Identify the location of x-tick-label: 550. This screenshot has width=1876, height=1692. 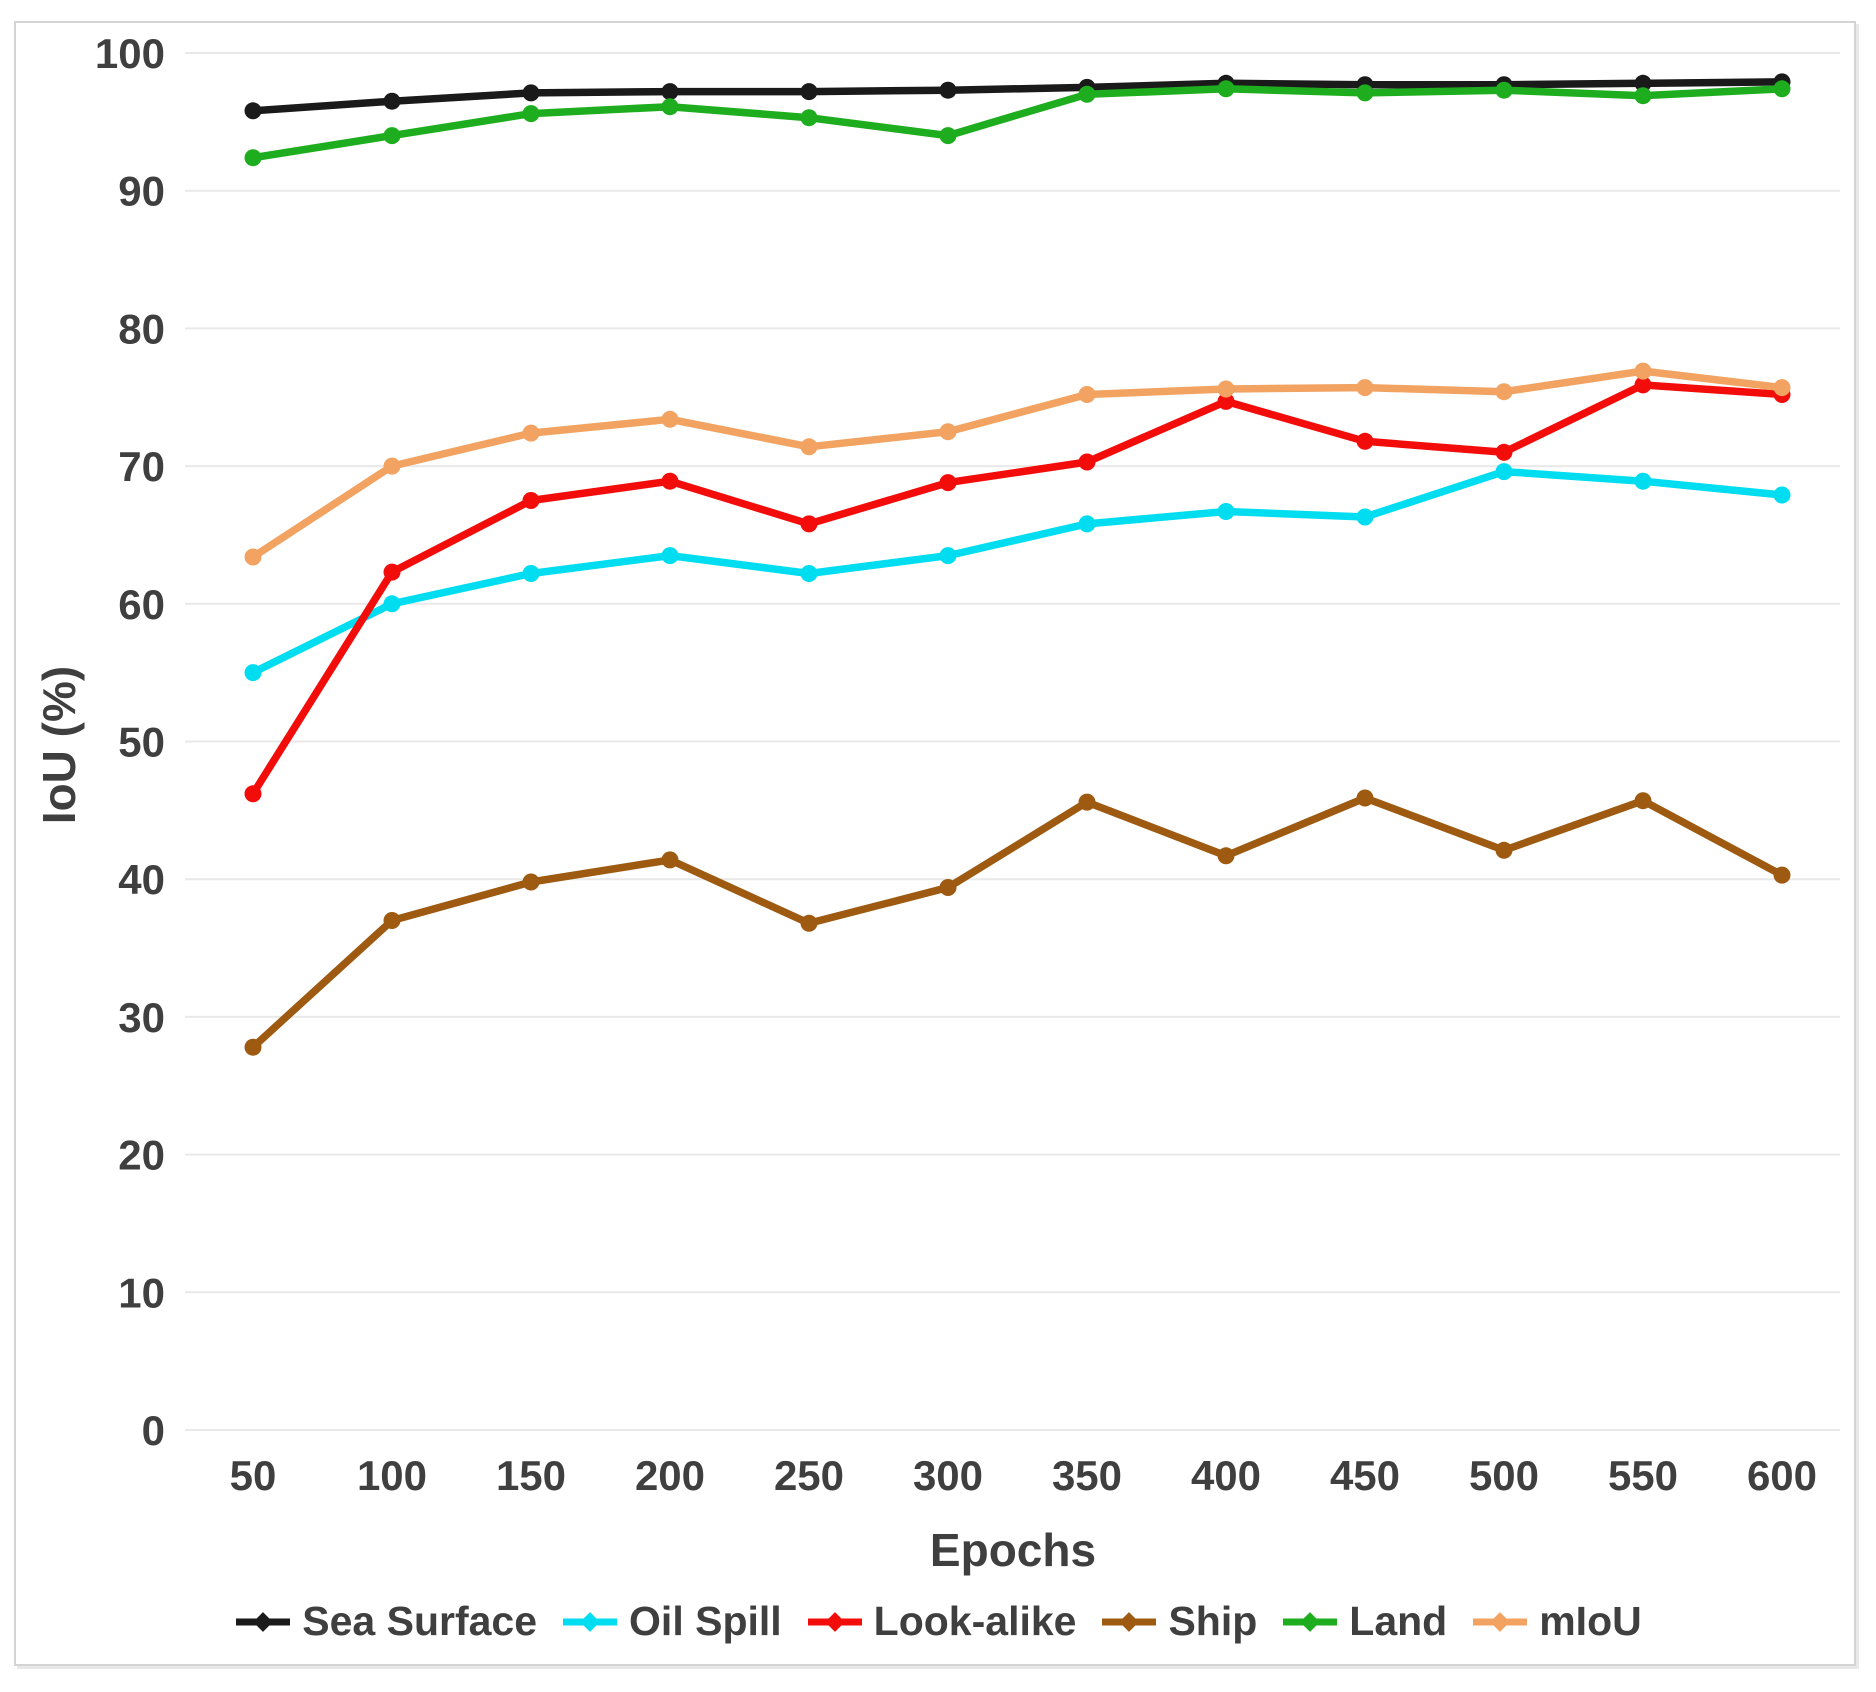
(1643, 1475).